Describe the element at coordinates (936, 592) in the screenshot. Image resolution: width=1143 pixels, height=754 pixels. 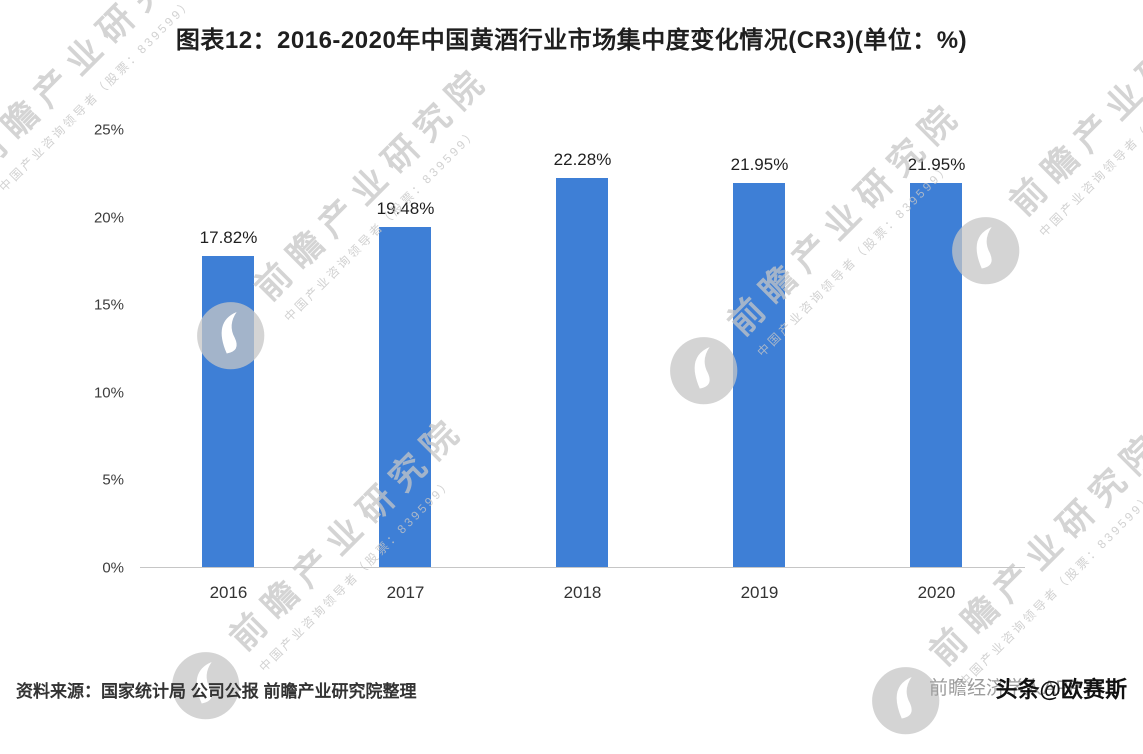
I see `x-tick-label: 2020` at that location.